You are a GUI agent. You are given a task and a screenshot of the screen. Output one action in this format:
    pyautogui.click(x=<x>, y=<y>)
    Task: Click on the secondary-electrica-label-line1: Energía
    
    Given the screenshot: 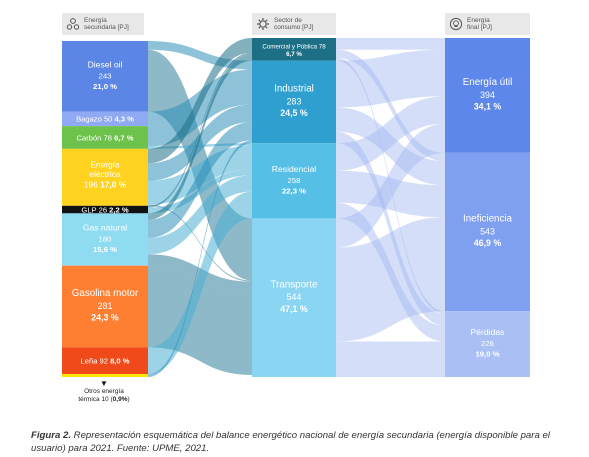 What is the action you would take?
    pyautogui.click(x=105, y=165)
    